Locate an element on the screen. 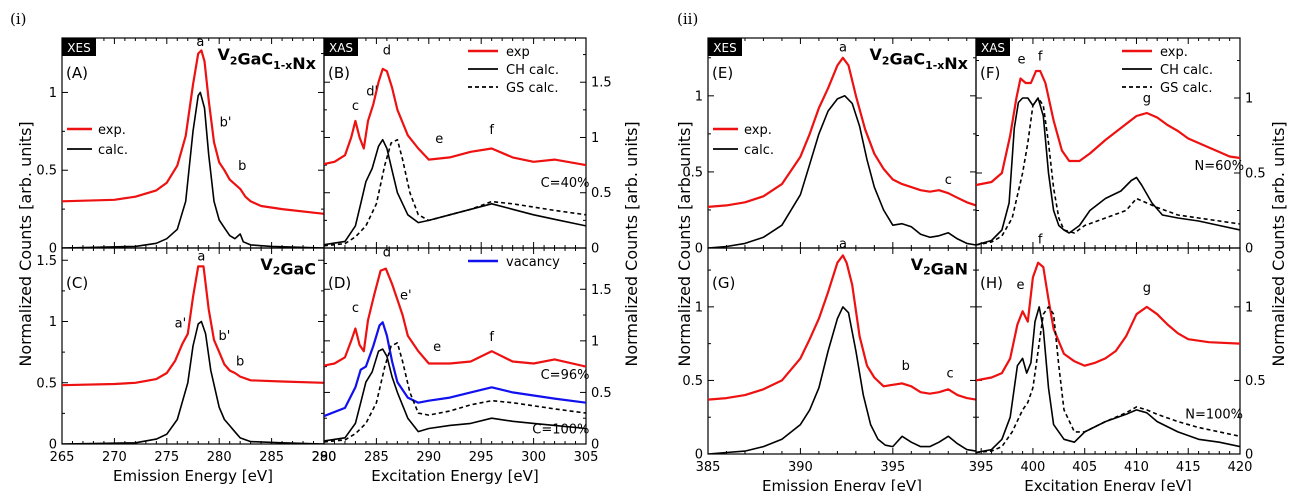  formula-part: V is located at coordinates (917, 264).